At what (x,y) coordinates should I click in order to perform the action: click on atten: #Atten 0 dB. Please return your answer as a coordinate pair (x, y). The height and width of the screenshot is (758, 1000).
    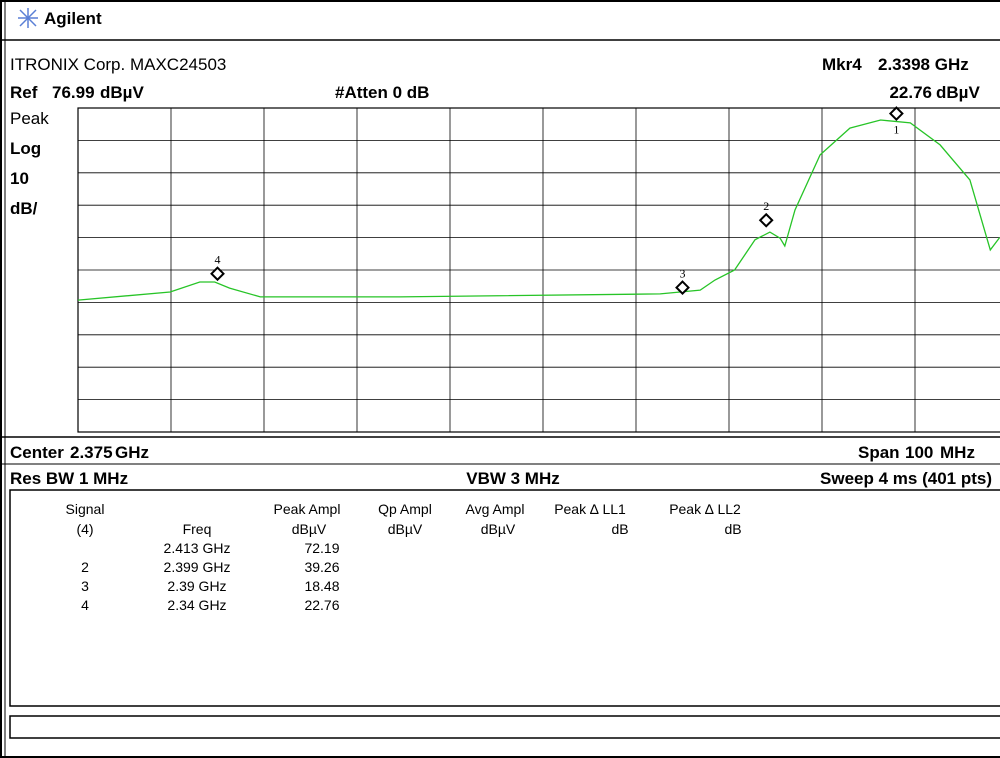
    Looking at the image, I should click on (382, 92).